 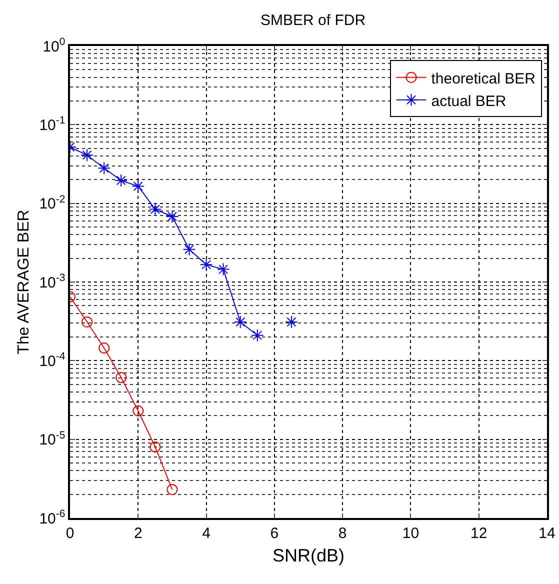 What do you see at coordinates (206, 533) in the screenshot?
I see `x-tick-label: 4` at bounding box center [206, 533].